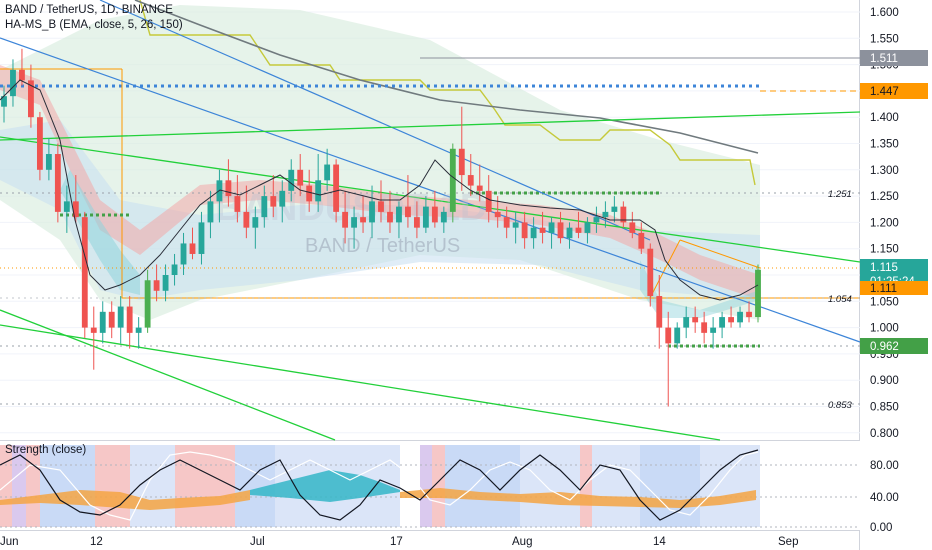  What do you see at coordinates (884, 268) in the screenshot?
I see `last-price-text: 1.115` at bounding box center [884, 268].